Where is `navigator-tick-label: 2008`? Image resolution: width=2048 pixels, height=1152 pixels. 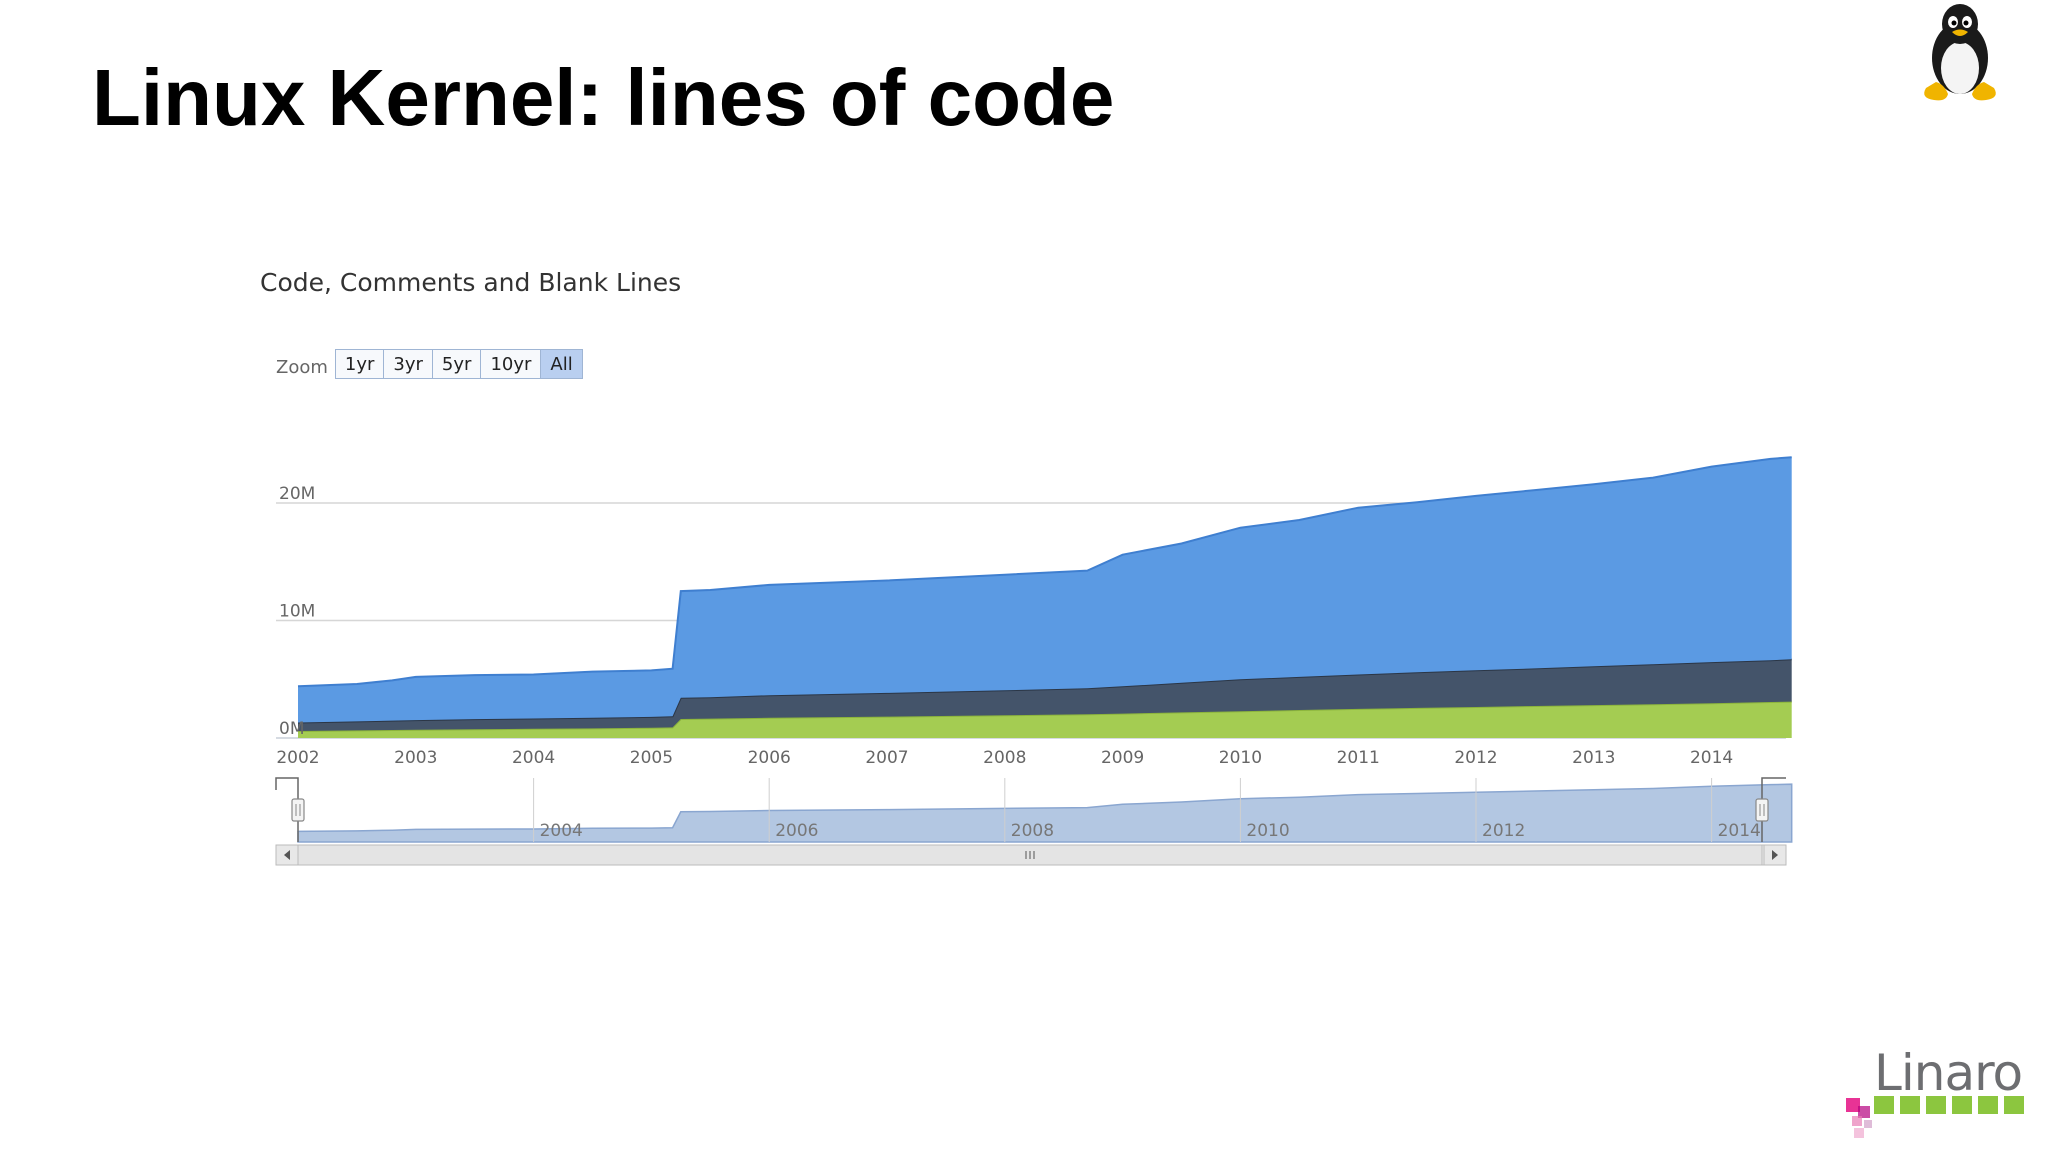 navigator-tick-label: 2008 is located at coordinates (1032, 831).